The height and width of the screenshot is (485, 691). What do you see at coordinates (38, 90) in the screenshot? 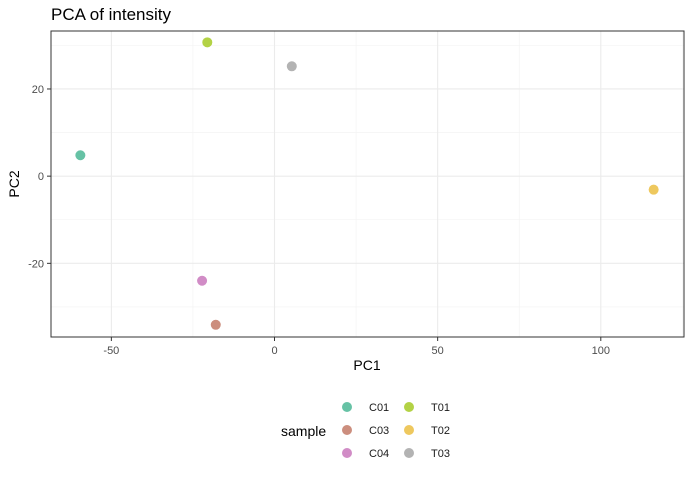
I see `y-tick-label: 20` at bounding box center [38, 90].